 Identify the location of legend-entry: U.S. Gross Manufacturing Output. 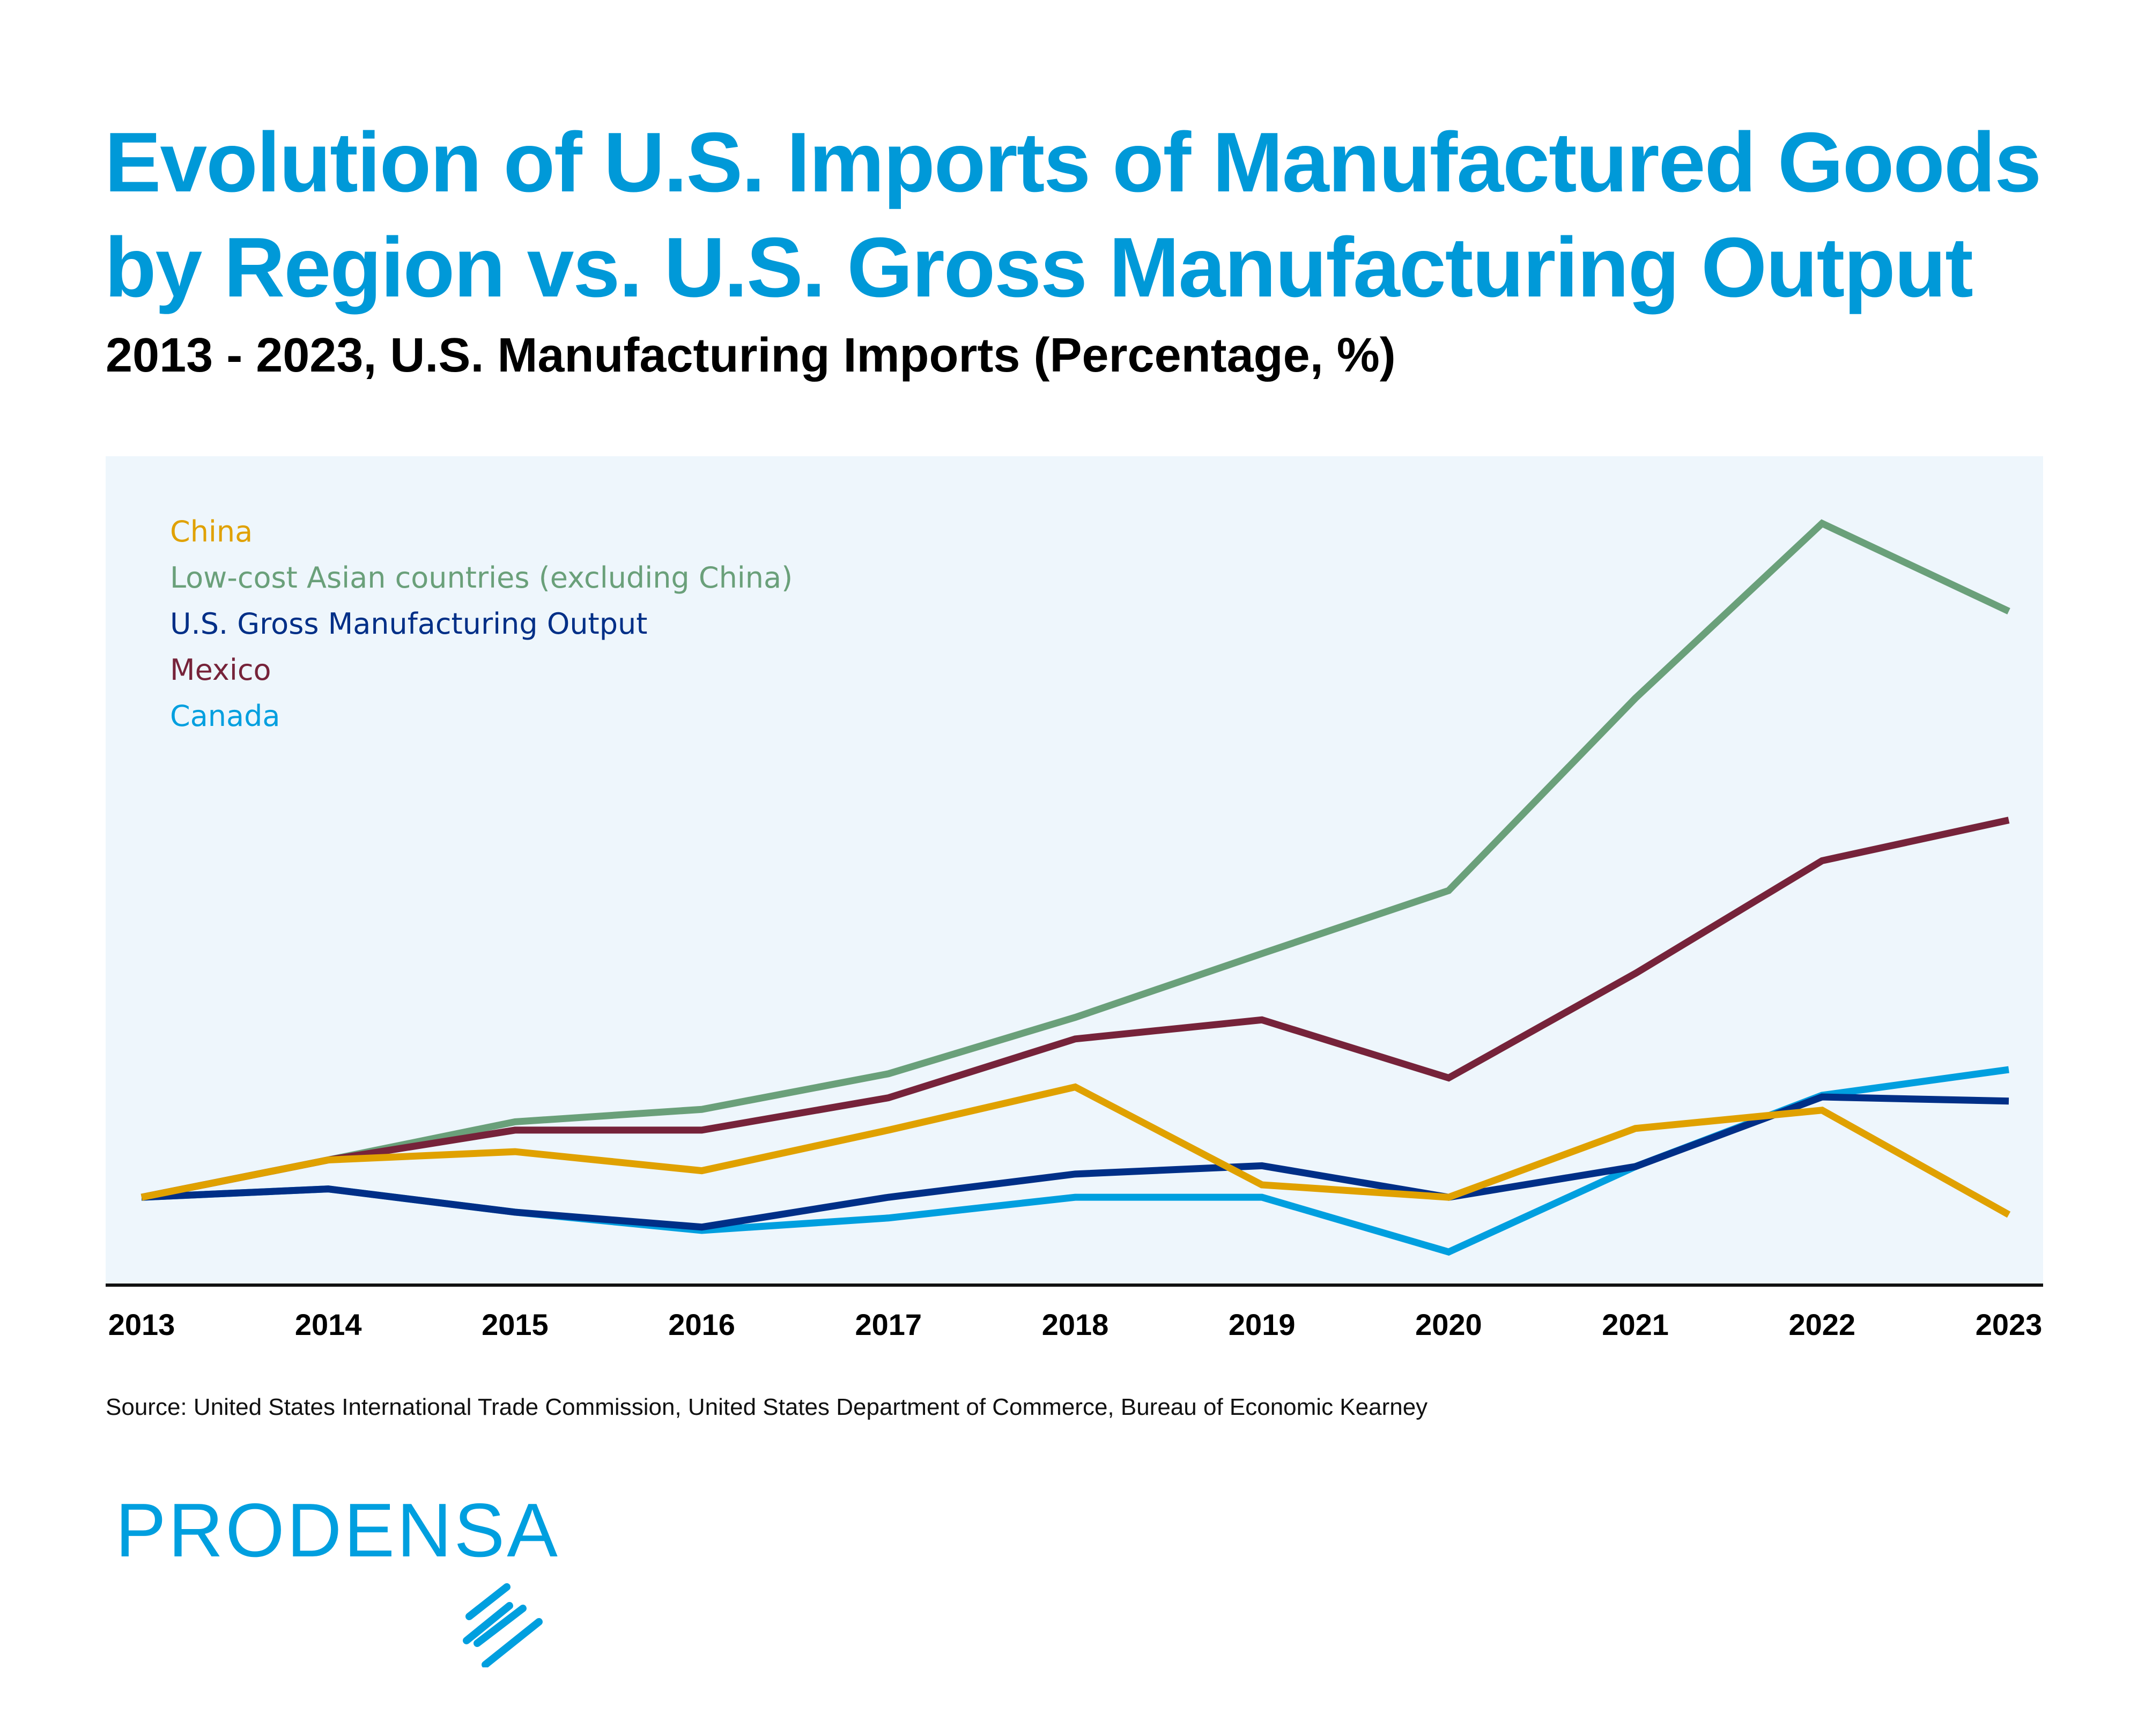
(408, 624).